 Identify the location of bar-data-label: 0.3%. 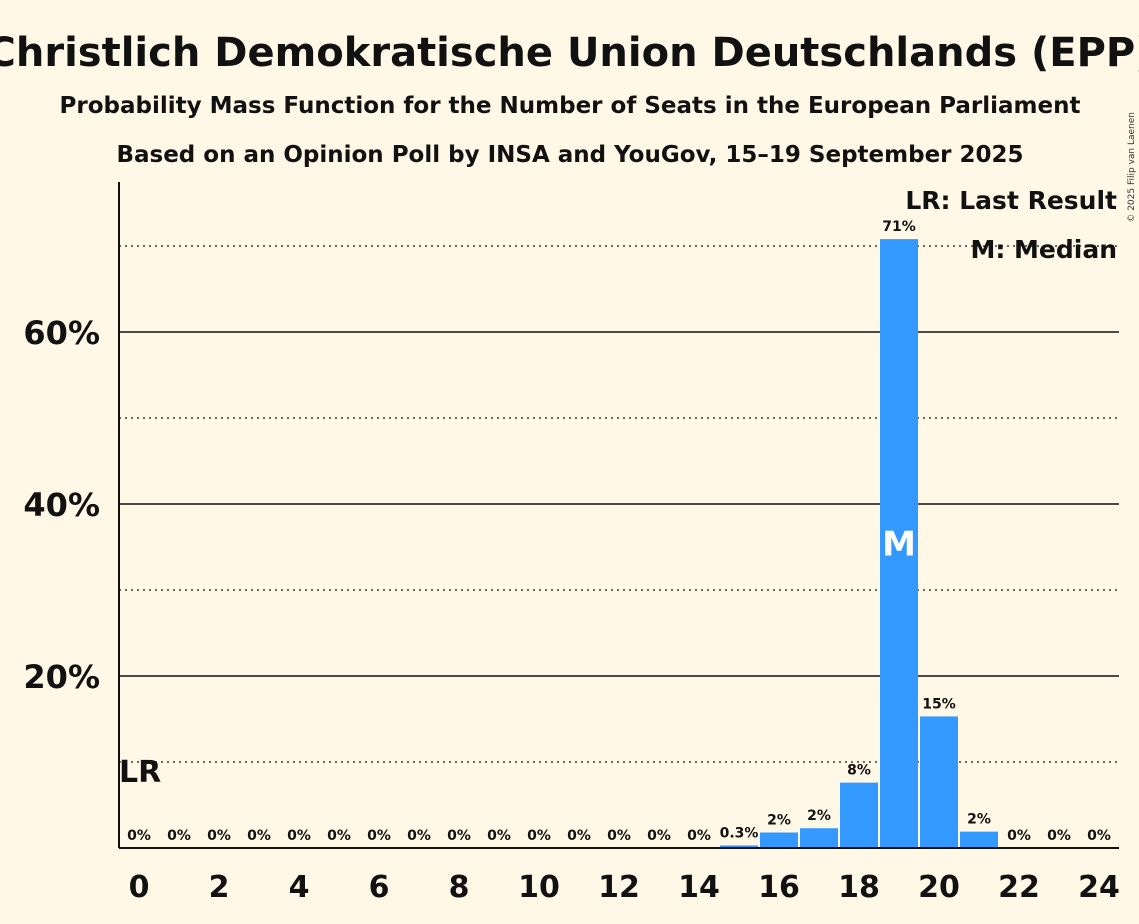
(739, 833).